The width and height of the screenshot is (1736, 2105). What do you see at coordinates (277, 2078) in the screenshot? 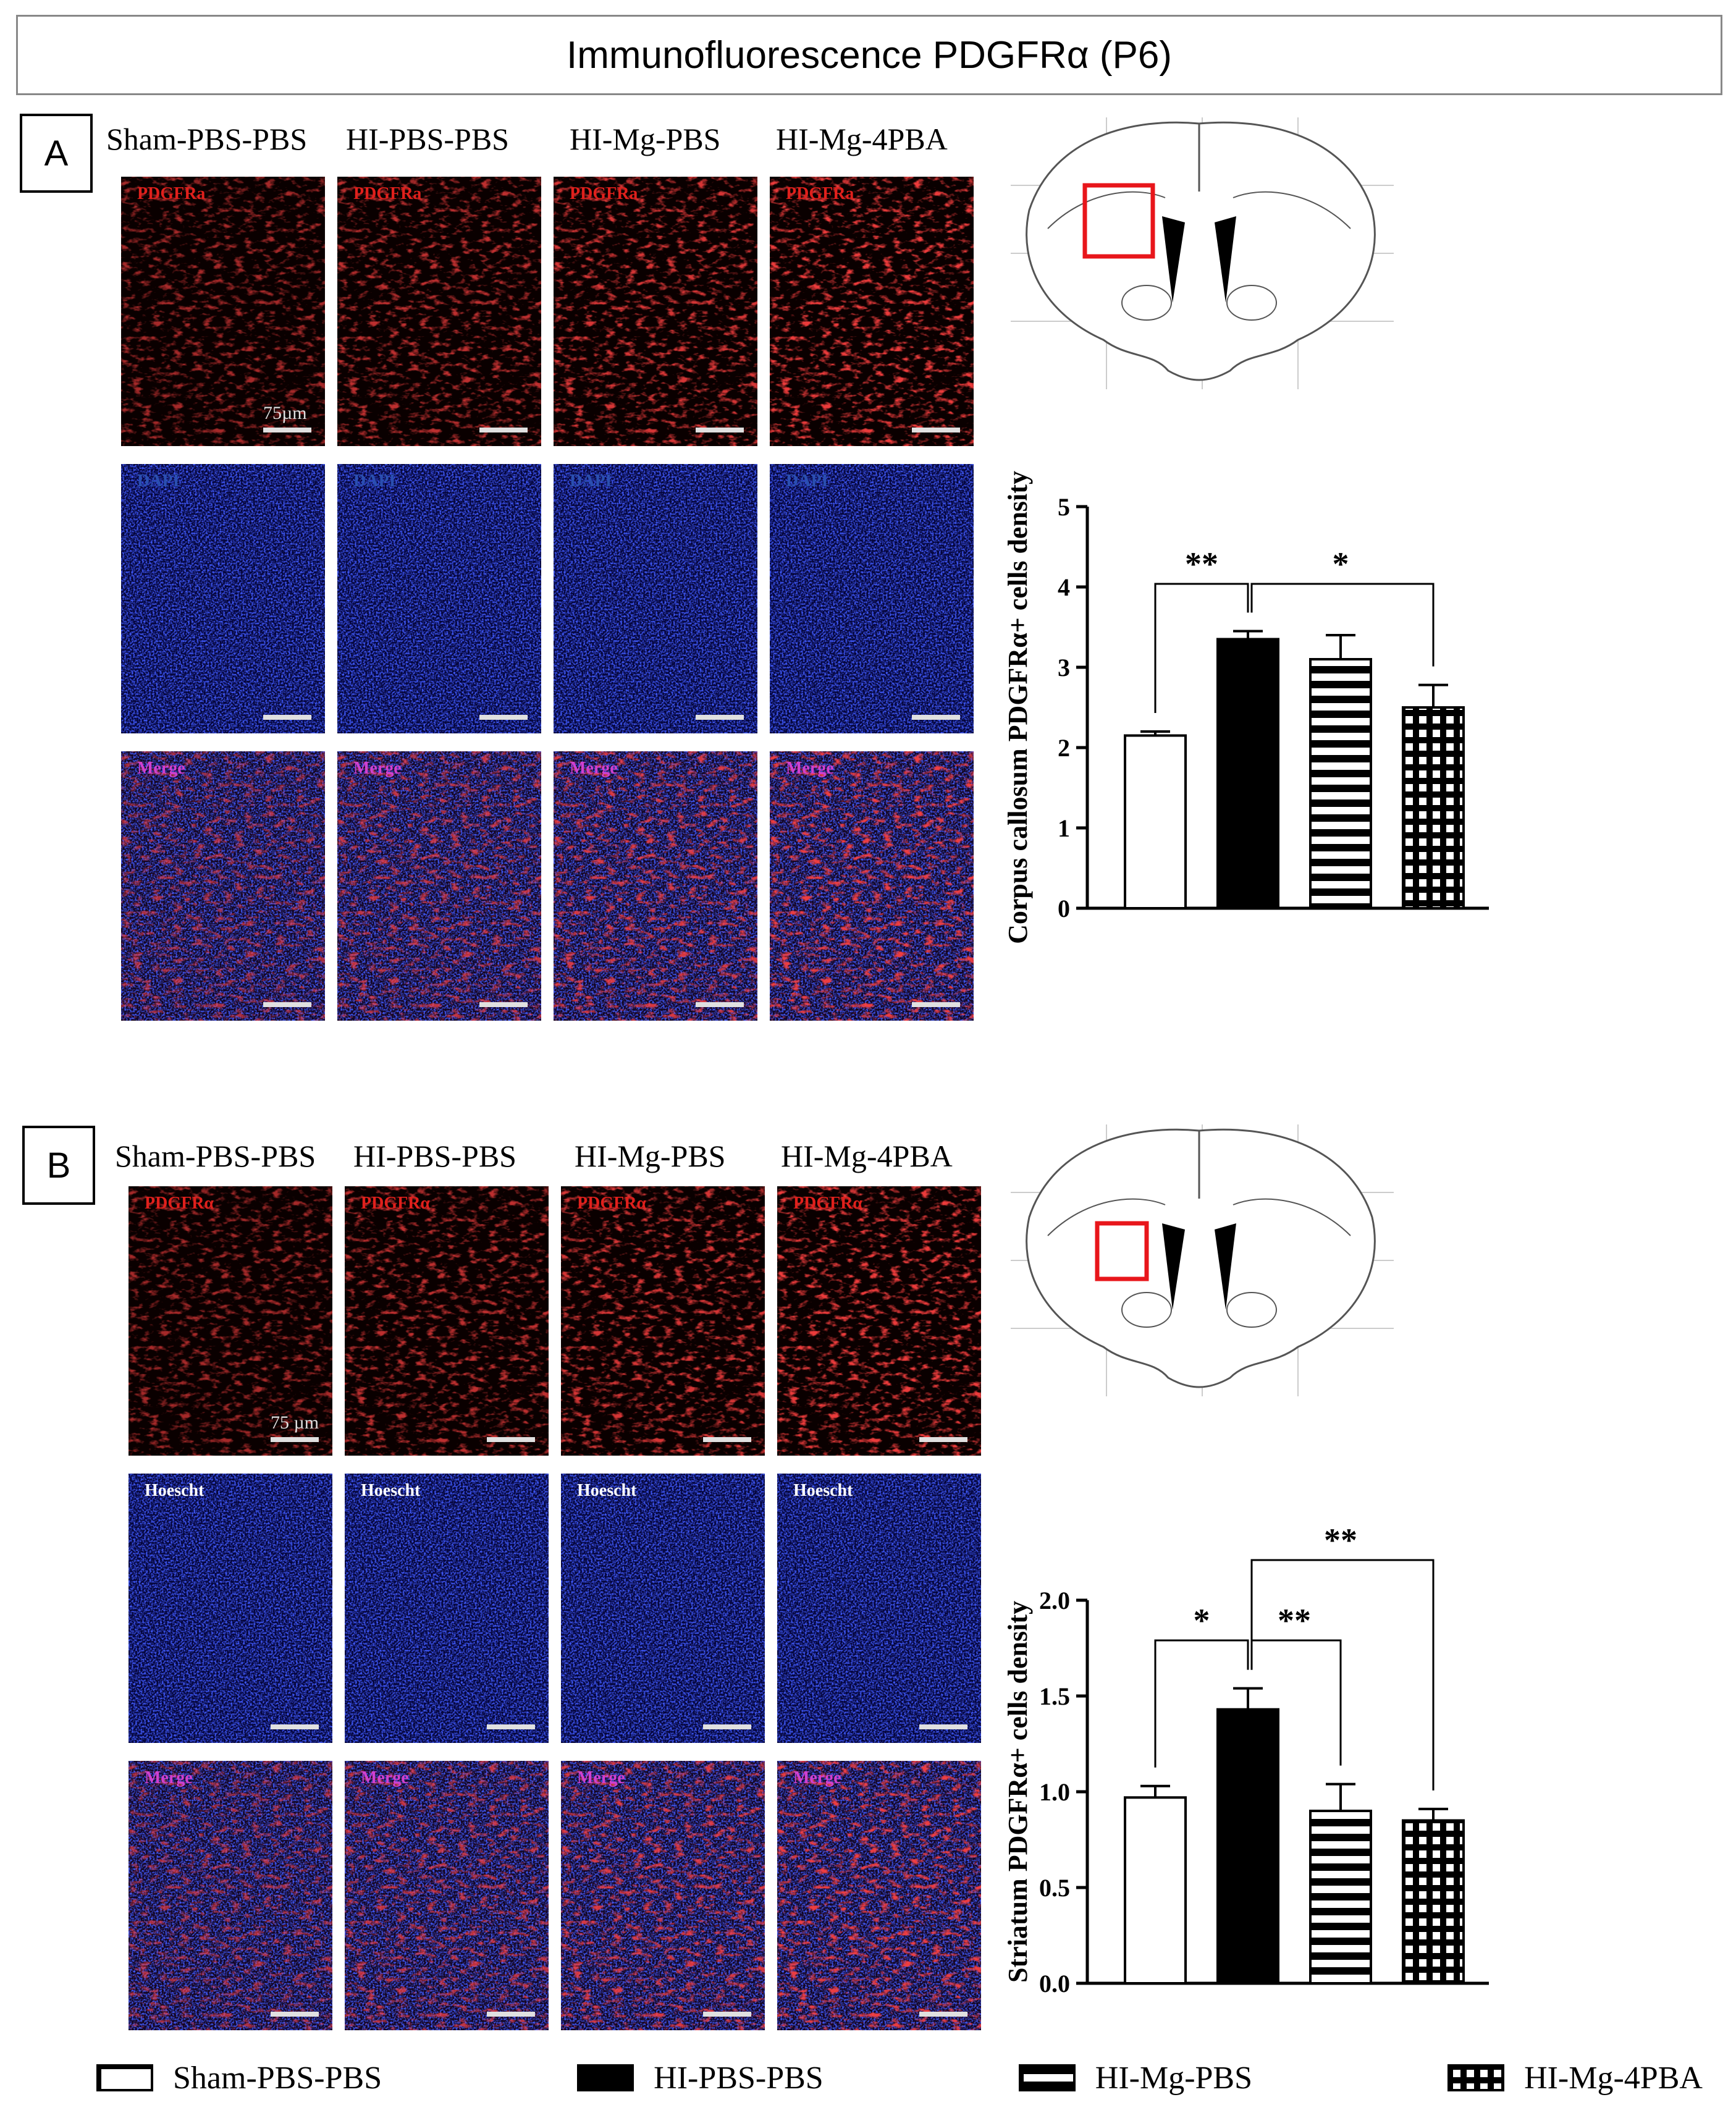
I see `legend-label-sham: Sham-PBS-PBS` at bounding box center [277, 2078].